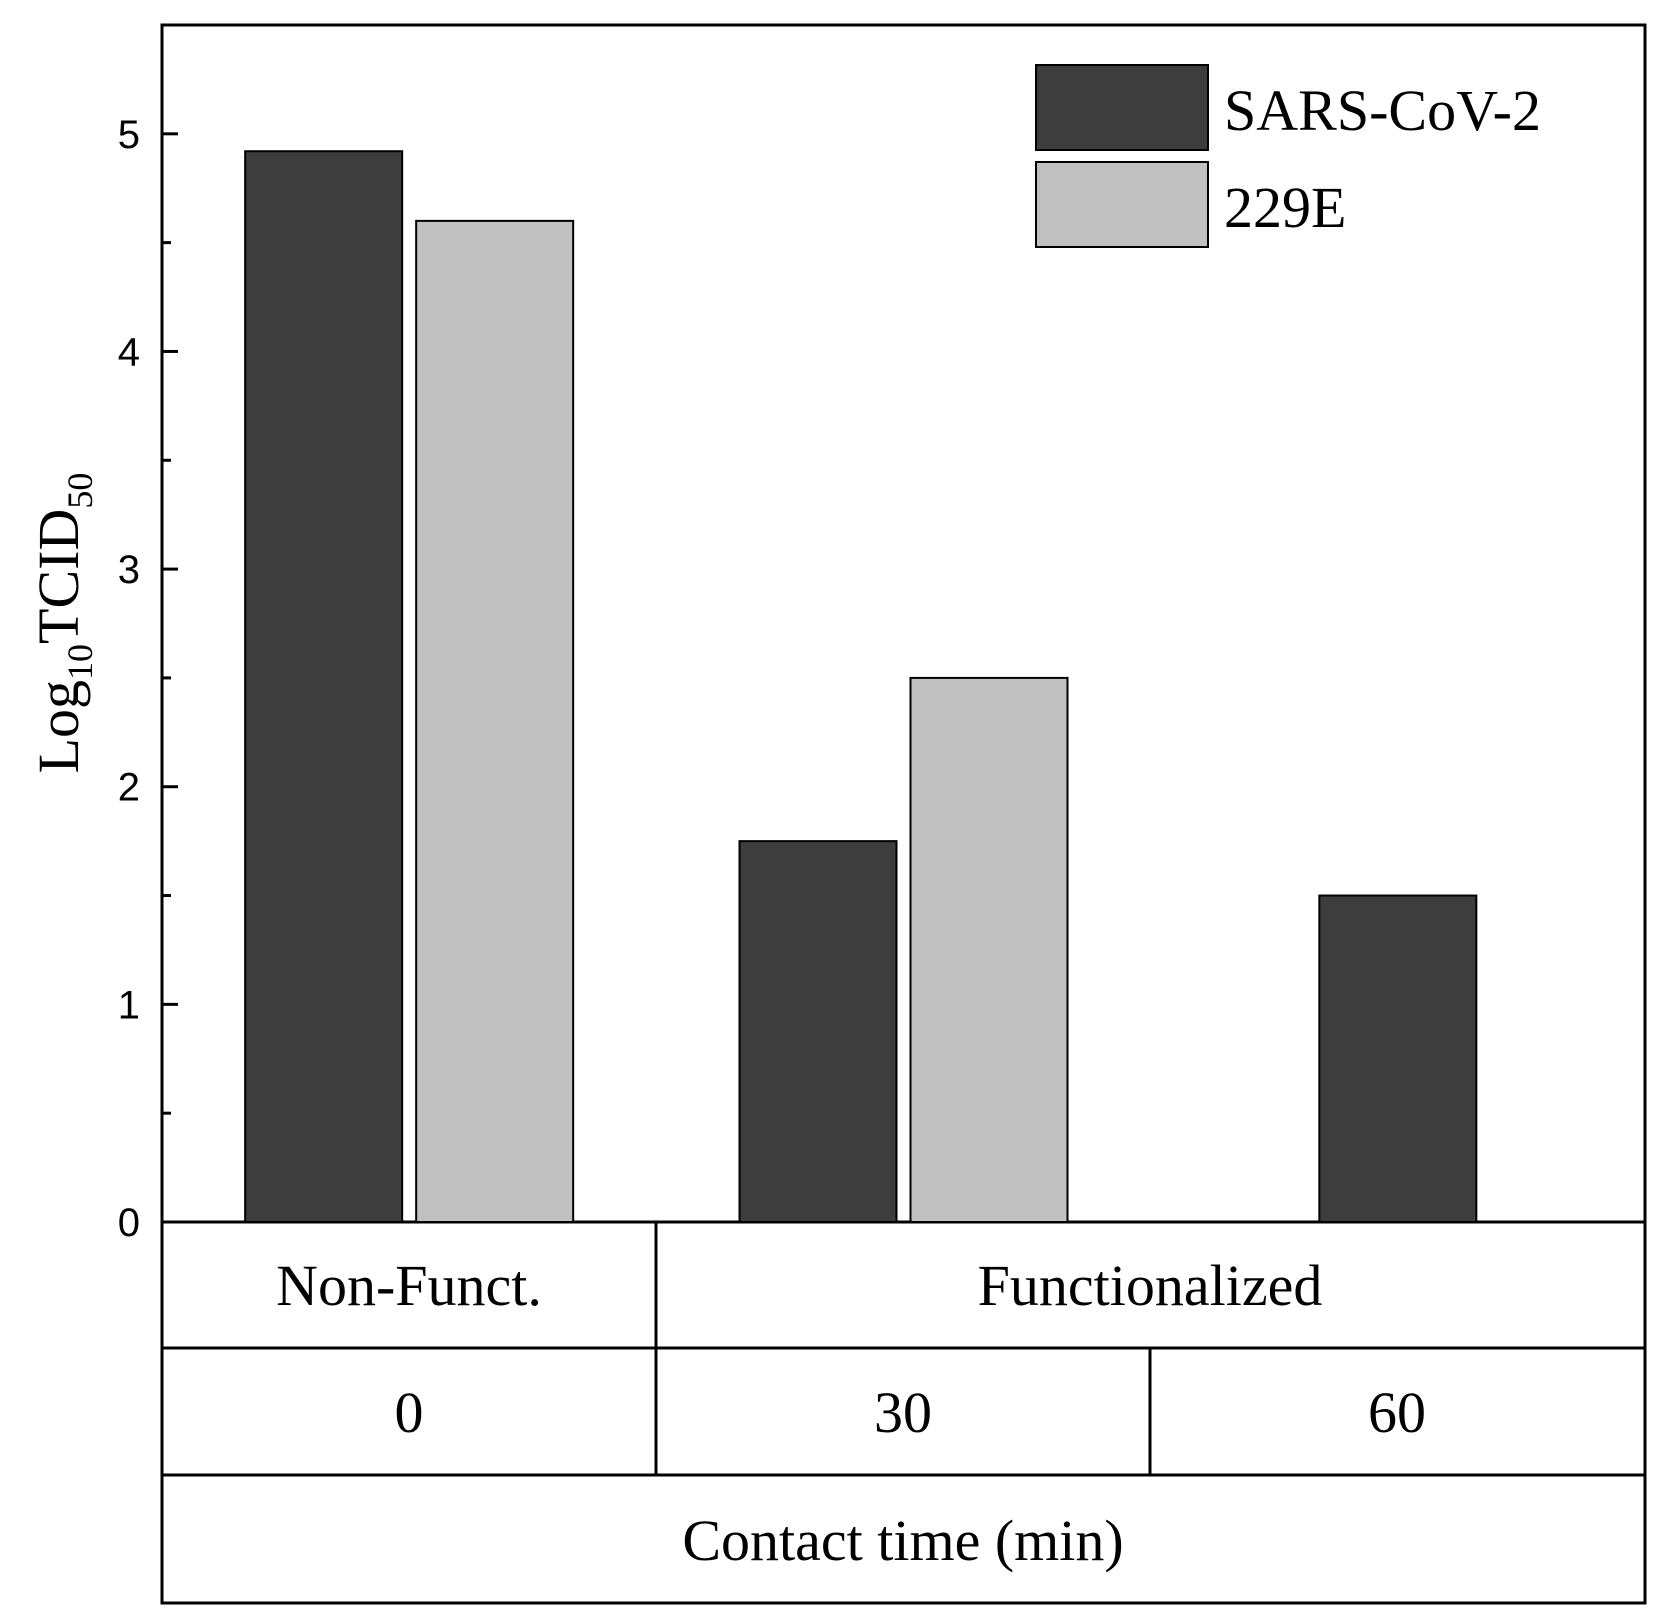 The height and width of the screenshot is (1623, 1669). I want to click on legend-swatch-229e, so click(1122, 204).